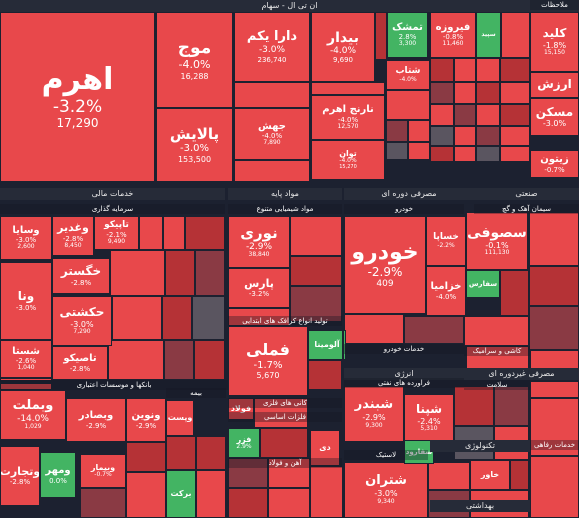 This screenshot has width=579, height=518. What do you see at coordinates (446, 291) in the screenshot?
I see `stock-tile: خزامیا -4.0%` at bounding box center [446, 291].